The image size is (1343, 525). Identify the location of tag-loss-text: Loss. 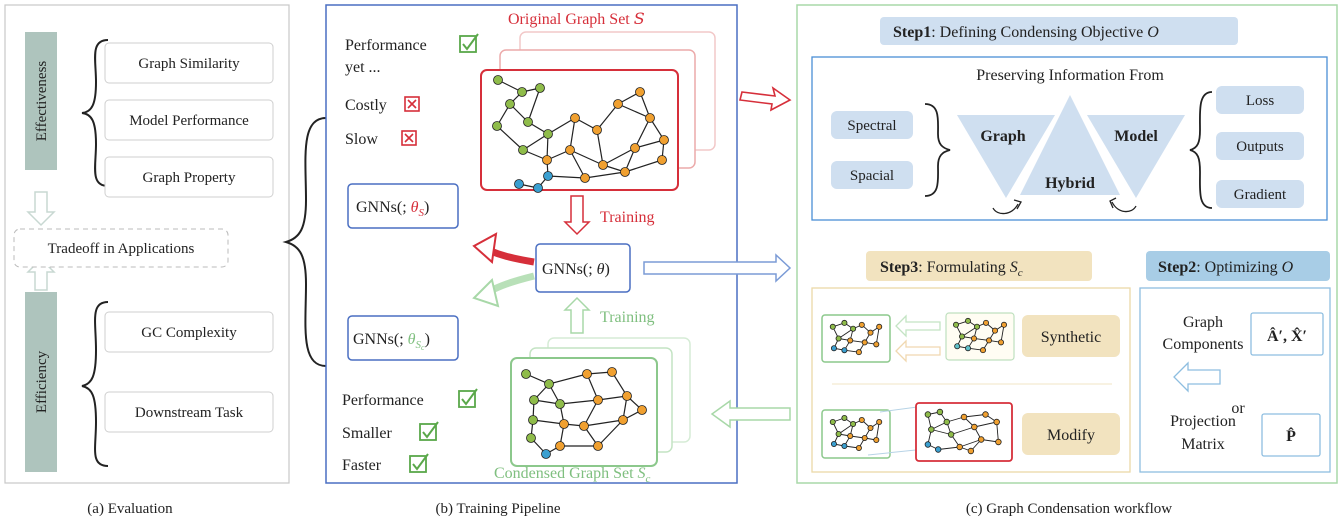
(1260, 101).